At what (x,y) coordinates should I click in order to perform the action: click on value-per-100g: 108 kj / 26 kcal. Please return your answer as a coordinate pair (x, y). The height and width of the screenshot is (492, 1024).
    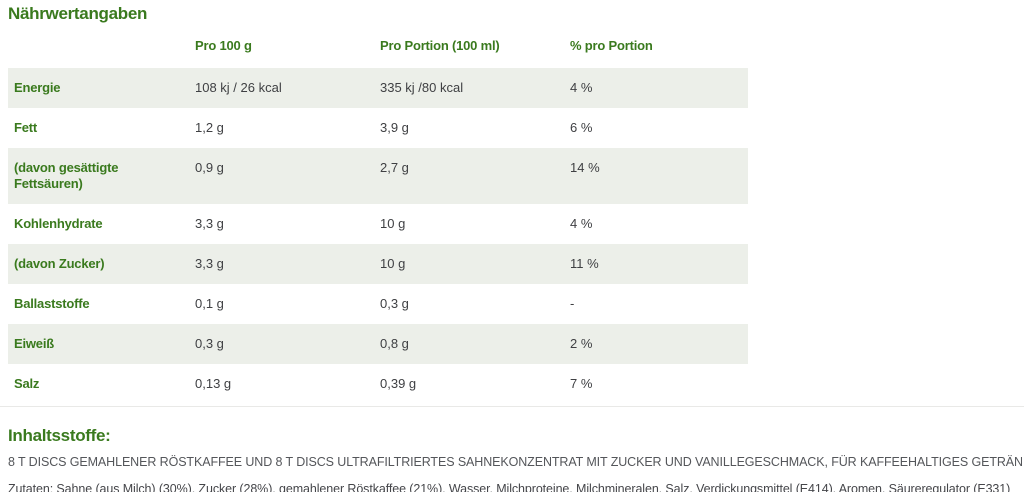
    Looking at the image, I should click on (238, 87).